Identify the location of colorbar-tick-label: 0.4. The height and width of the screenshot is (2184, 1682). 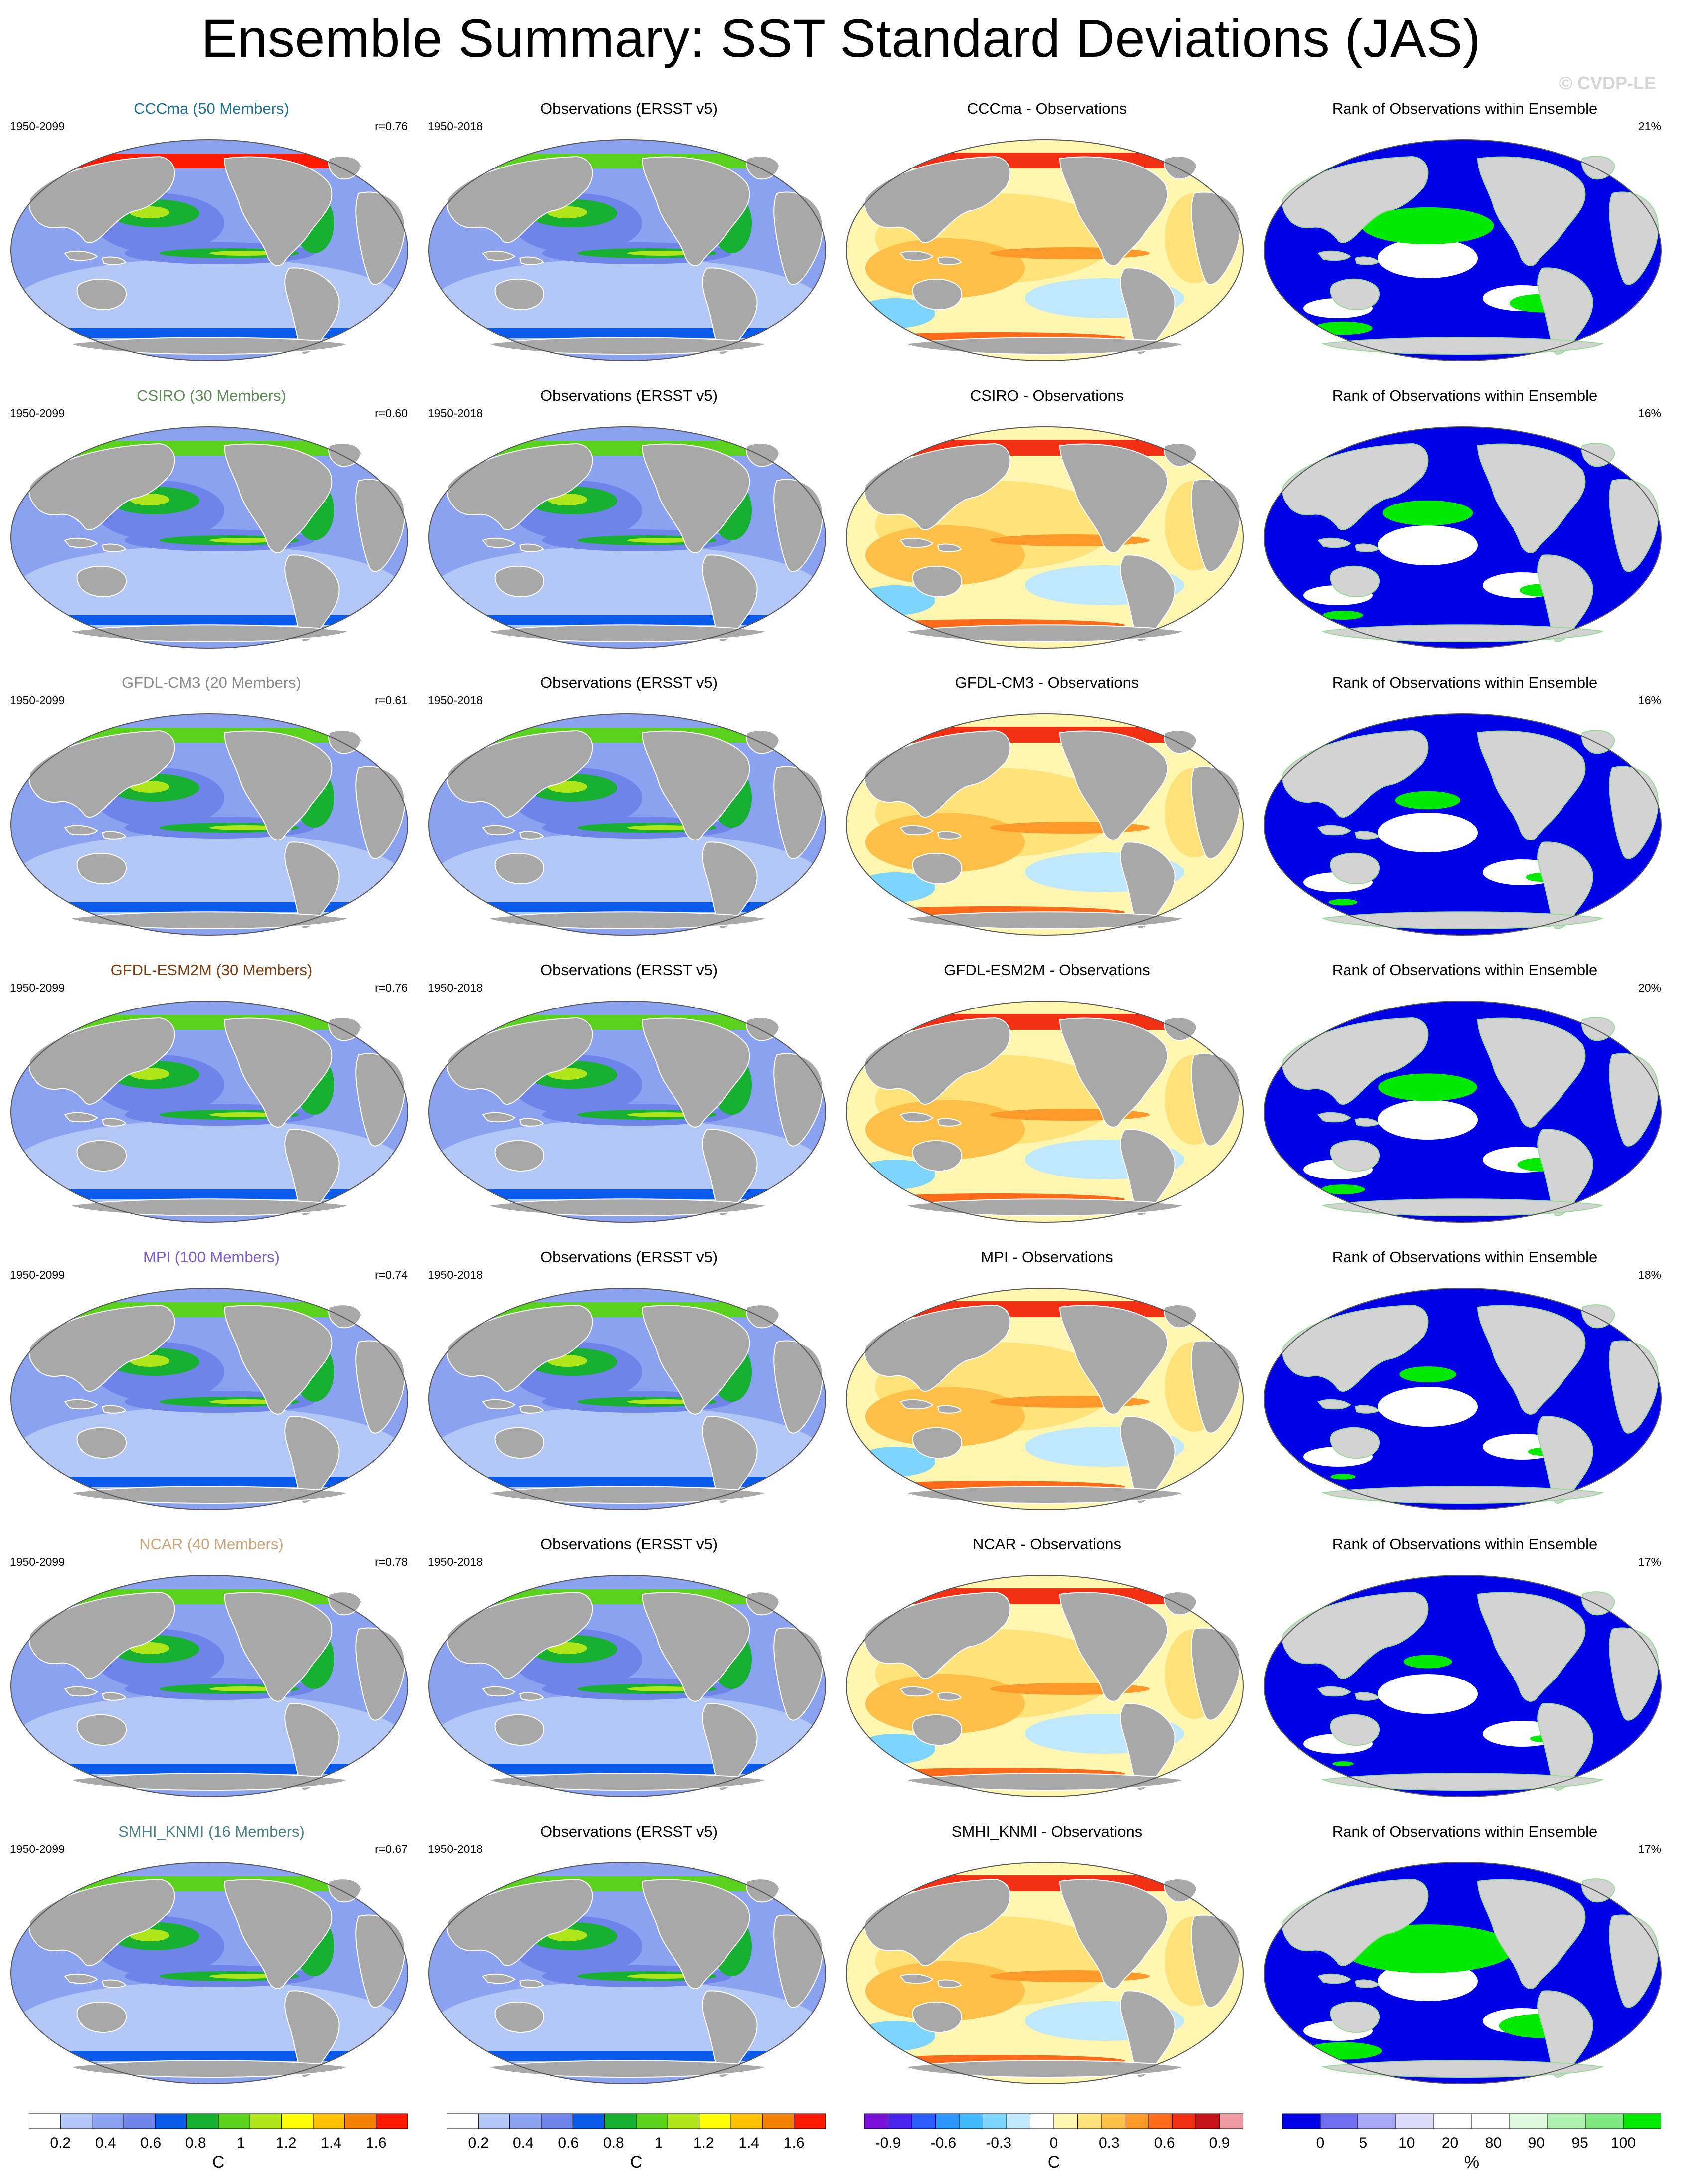
(524, 2143).